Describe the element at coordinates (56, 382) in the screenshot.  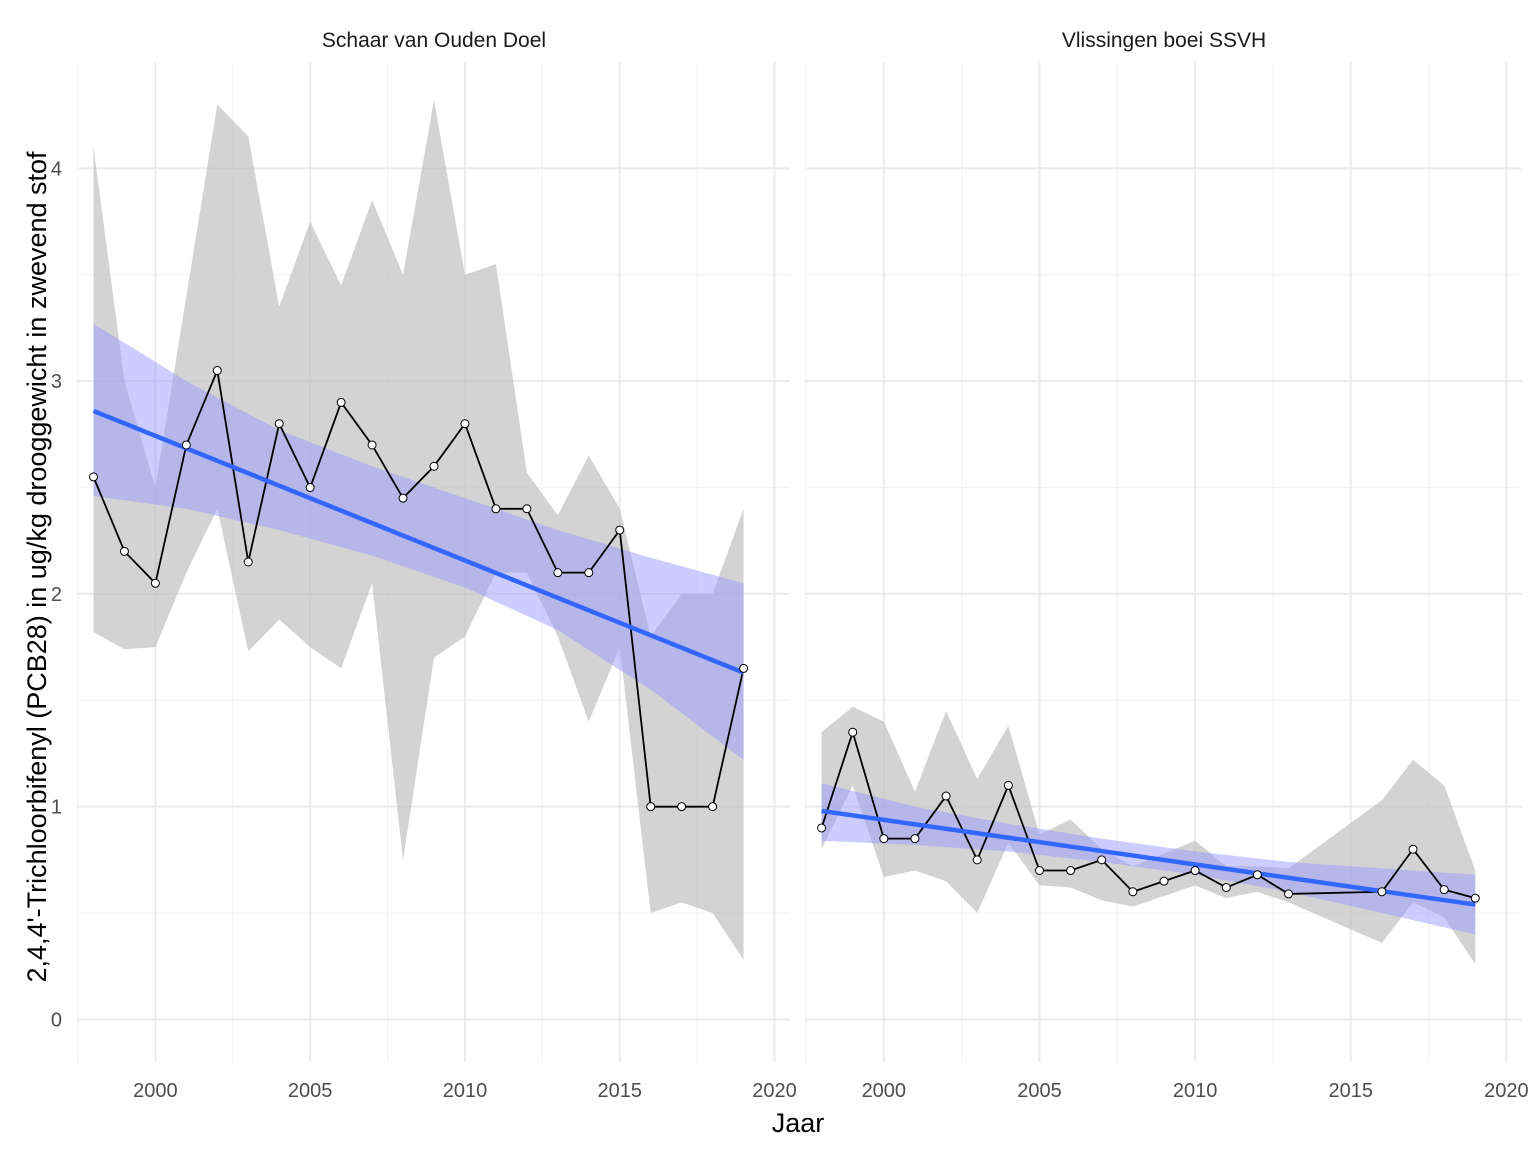
I see `y-tick-label: 3` at that location.